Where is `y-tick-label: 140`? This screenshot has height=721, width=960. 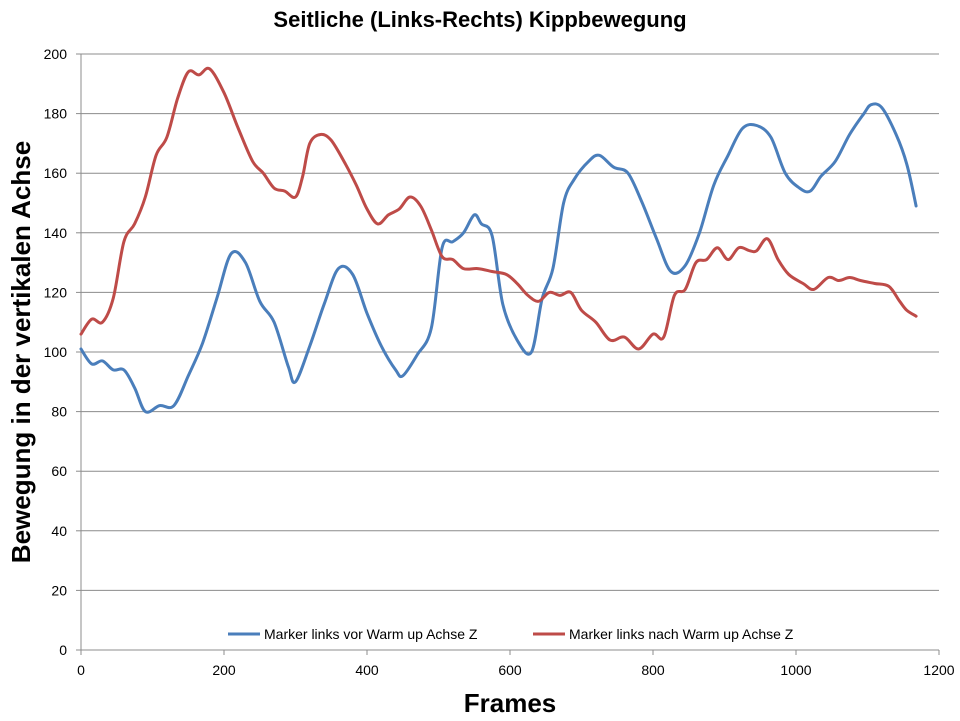
y-tick-label: 140 is located at coordinates (56, 233).